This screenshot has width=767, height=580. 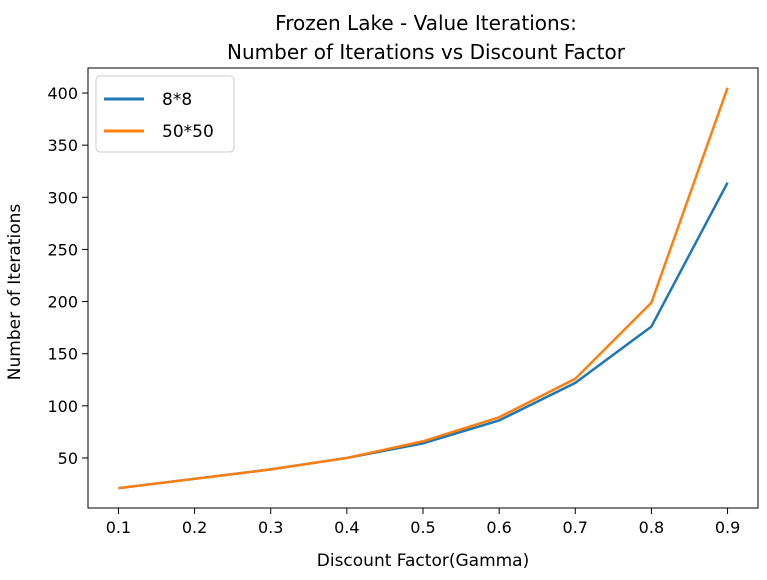 I want to click on x-tick-label: 0.8, so click(x=651, y=527).